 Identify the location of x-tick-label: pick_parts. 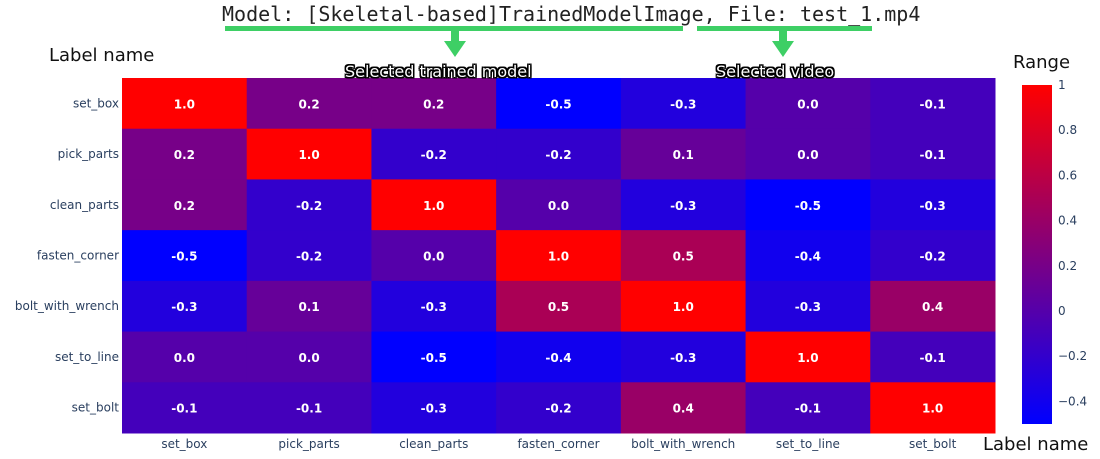
(308, 444).